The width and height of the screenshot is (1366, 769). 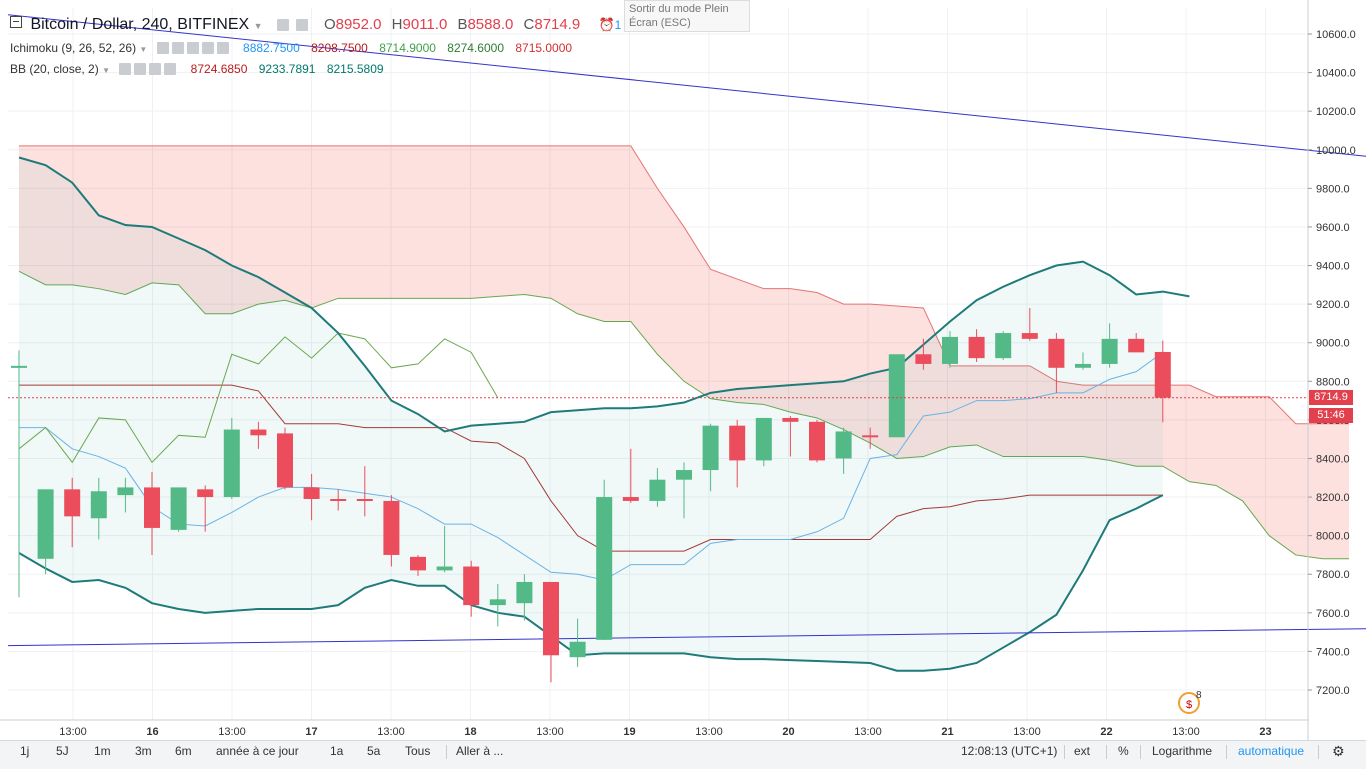 What do you see at coordinates (1336, 35) in the screenshot?
I see `price-tick-label: 10600.0` at bounding box center [1336, 35].